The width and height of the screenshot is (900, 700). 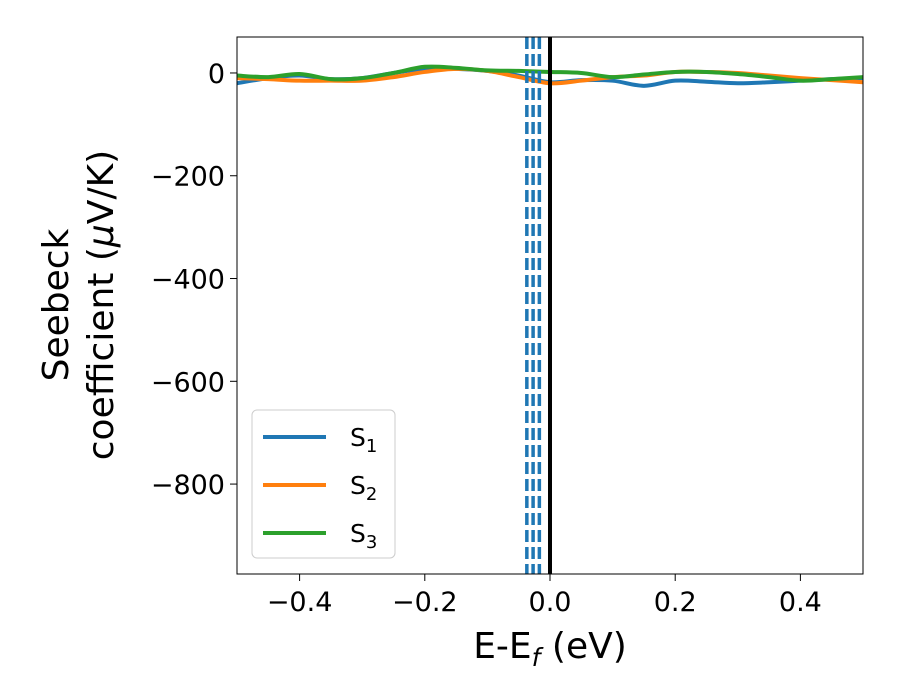 What do you see at coordinates (101, 187) in the screenshot?
I see `y-axis-label-unit: V/K)` at bounding box center [101, 187].